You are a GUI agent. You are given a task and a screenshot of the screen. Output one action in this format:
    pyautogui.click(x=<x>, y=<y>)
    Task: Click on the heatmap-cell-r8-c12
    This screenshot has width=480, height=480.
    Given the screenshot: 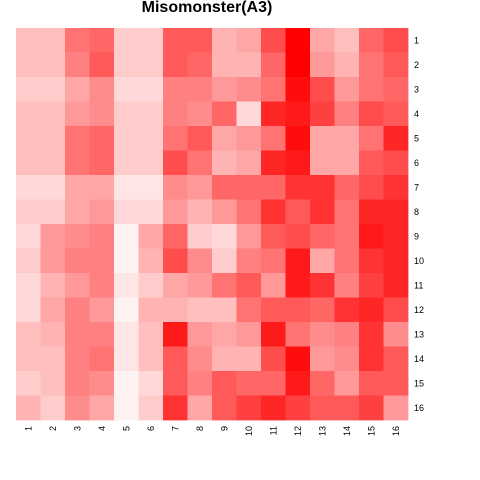 What is the action you would take?
    pyautogui.click(x=298, y=212)
    